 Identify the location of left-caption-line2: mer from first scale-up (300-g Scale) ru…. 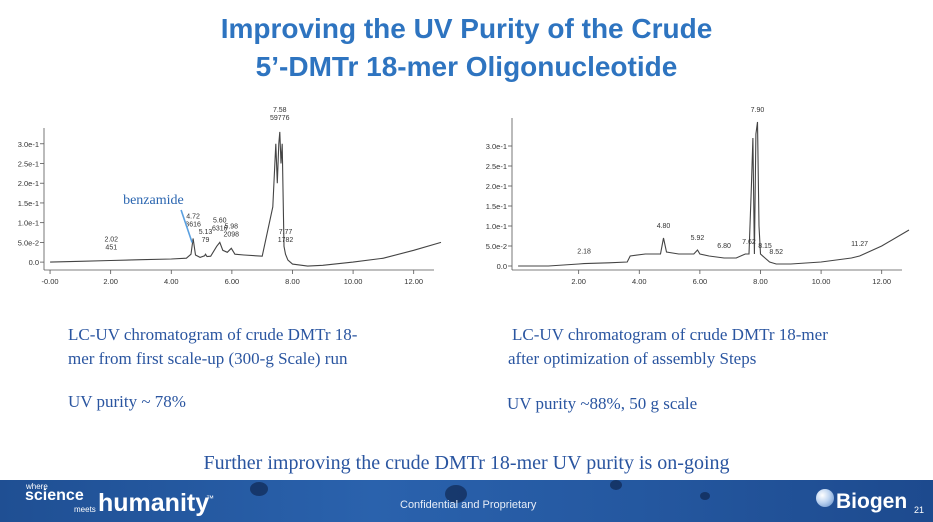
(208, 358).